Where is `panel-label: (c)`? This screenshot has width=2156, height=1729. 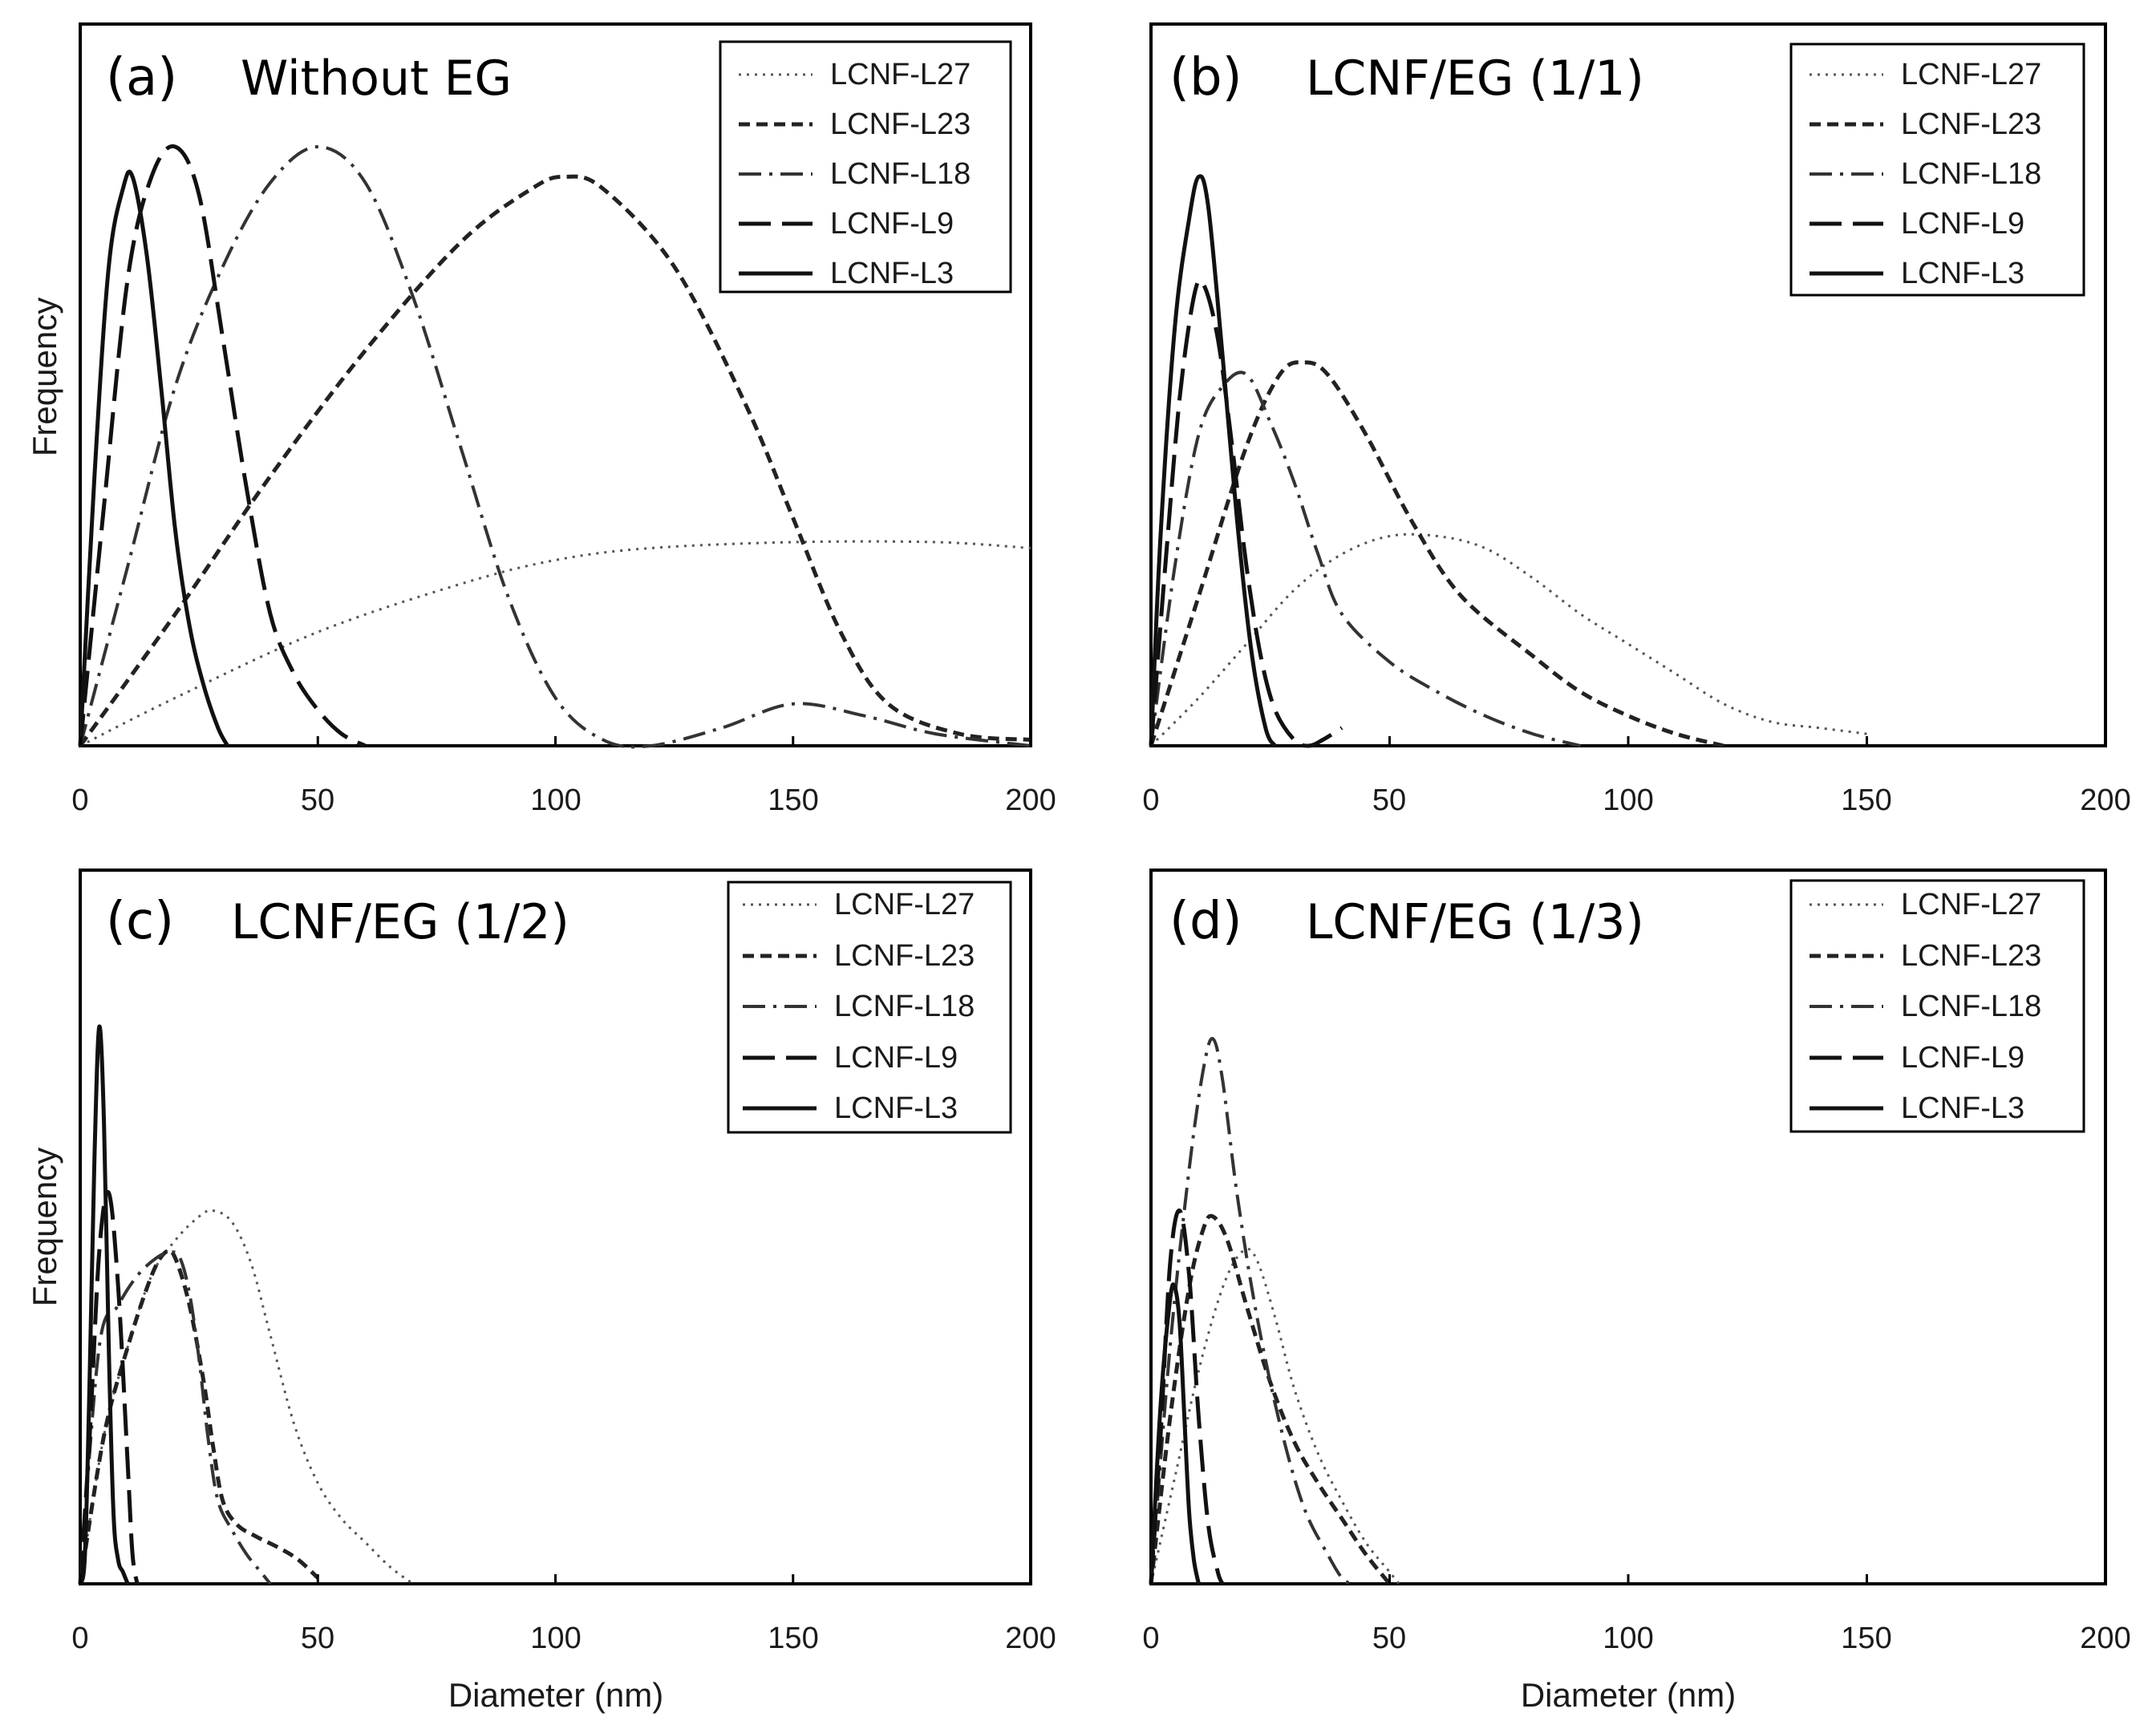
panel-label: (c) is located at coordinates (140, 921).